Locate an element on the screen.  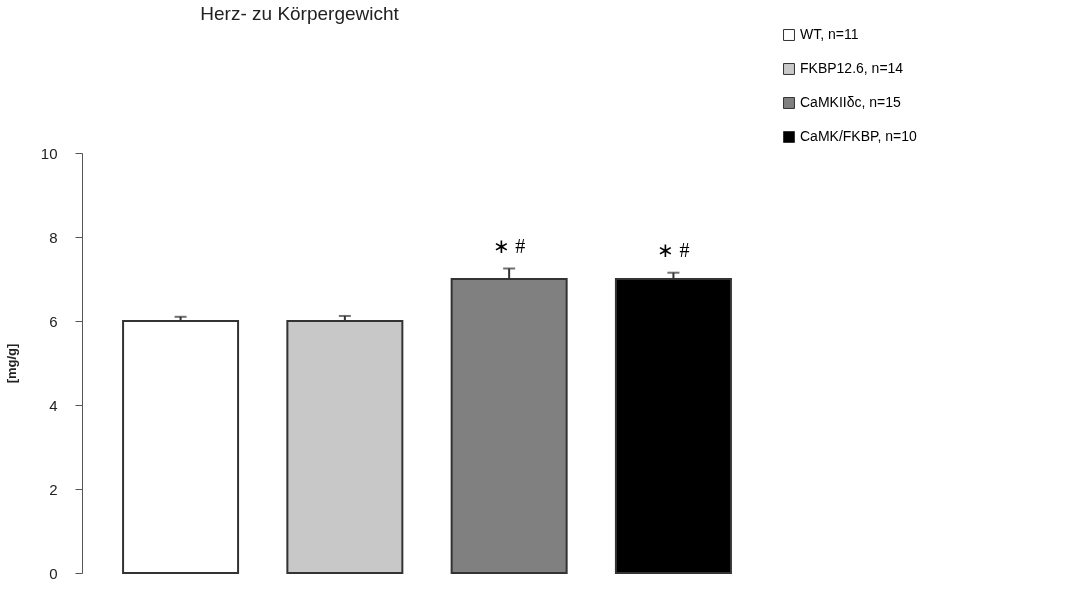
legend-label: FKBP12.6, n=14 is located at coordinates (852, 68).